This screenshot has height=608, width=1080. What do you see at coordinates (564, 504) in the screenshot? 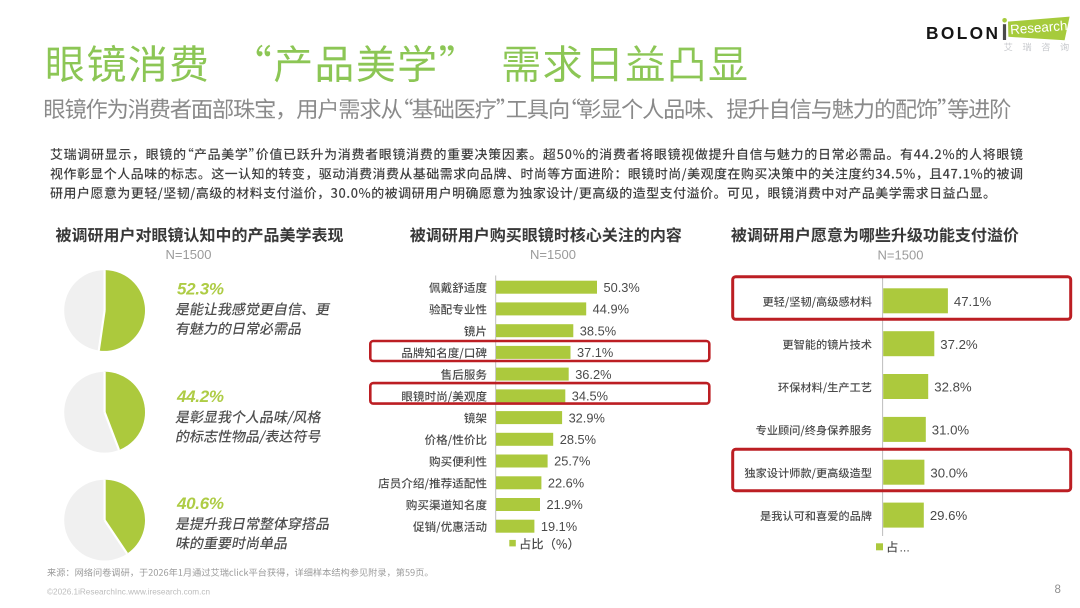
I see `svg-text: 21.9%` at bounding box center [564, 504].